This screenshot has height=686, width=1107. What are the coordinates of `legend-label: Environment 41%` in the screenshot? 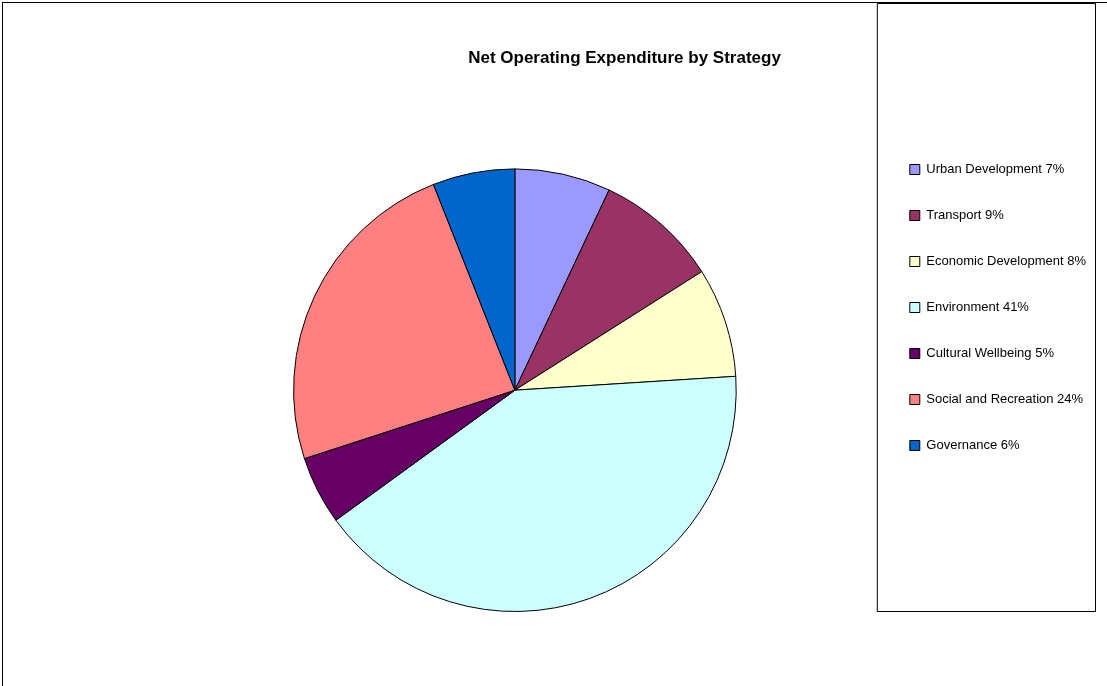 It's located at (978, 307).